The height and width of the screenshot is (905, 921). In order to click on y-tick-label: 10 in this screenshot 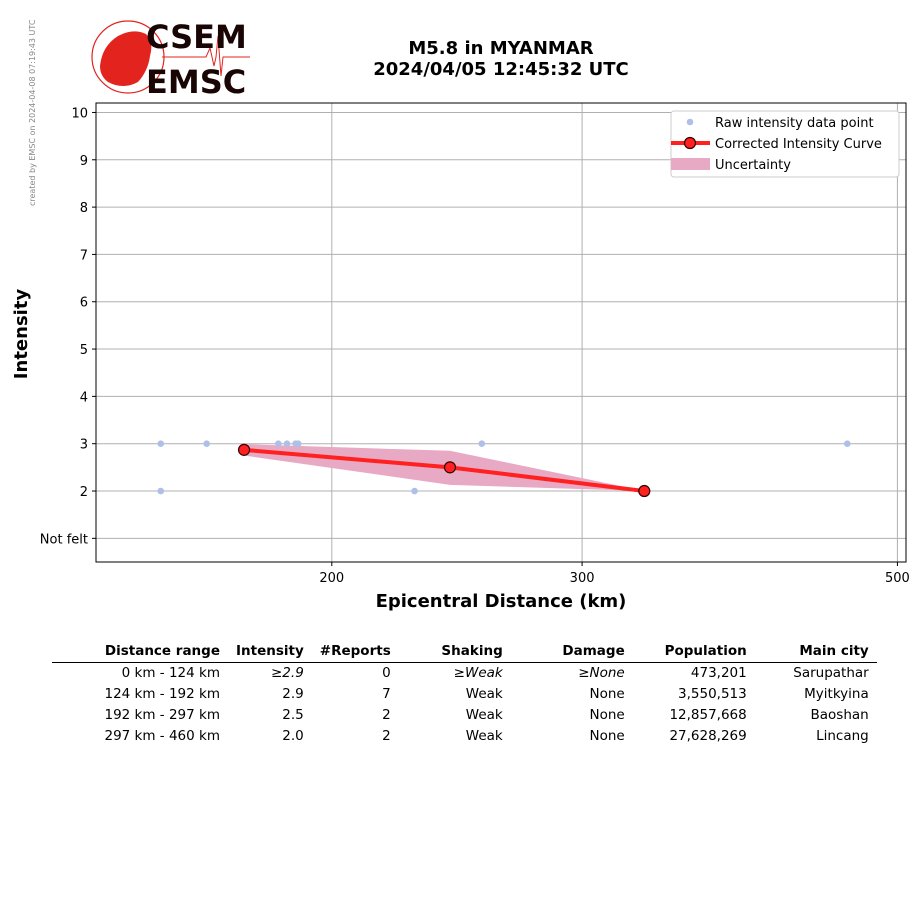, I will do `click(79, 113)`.